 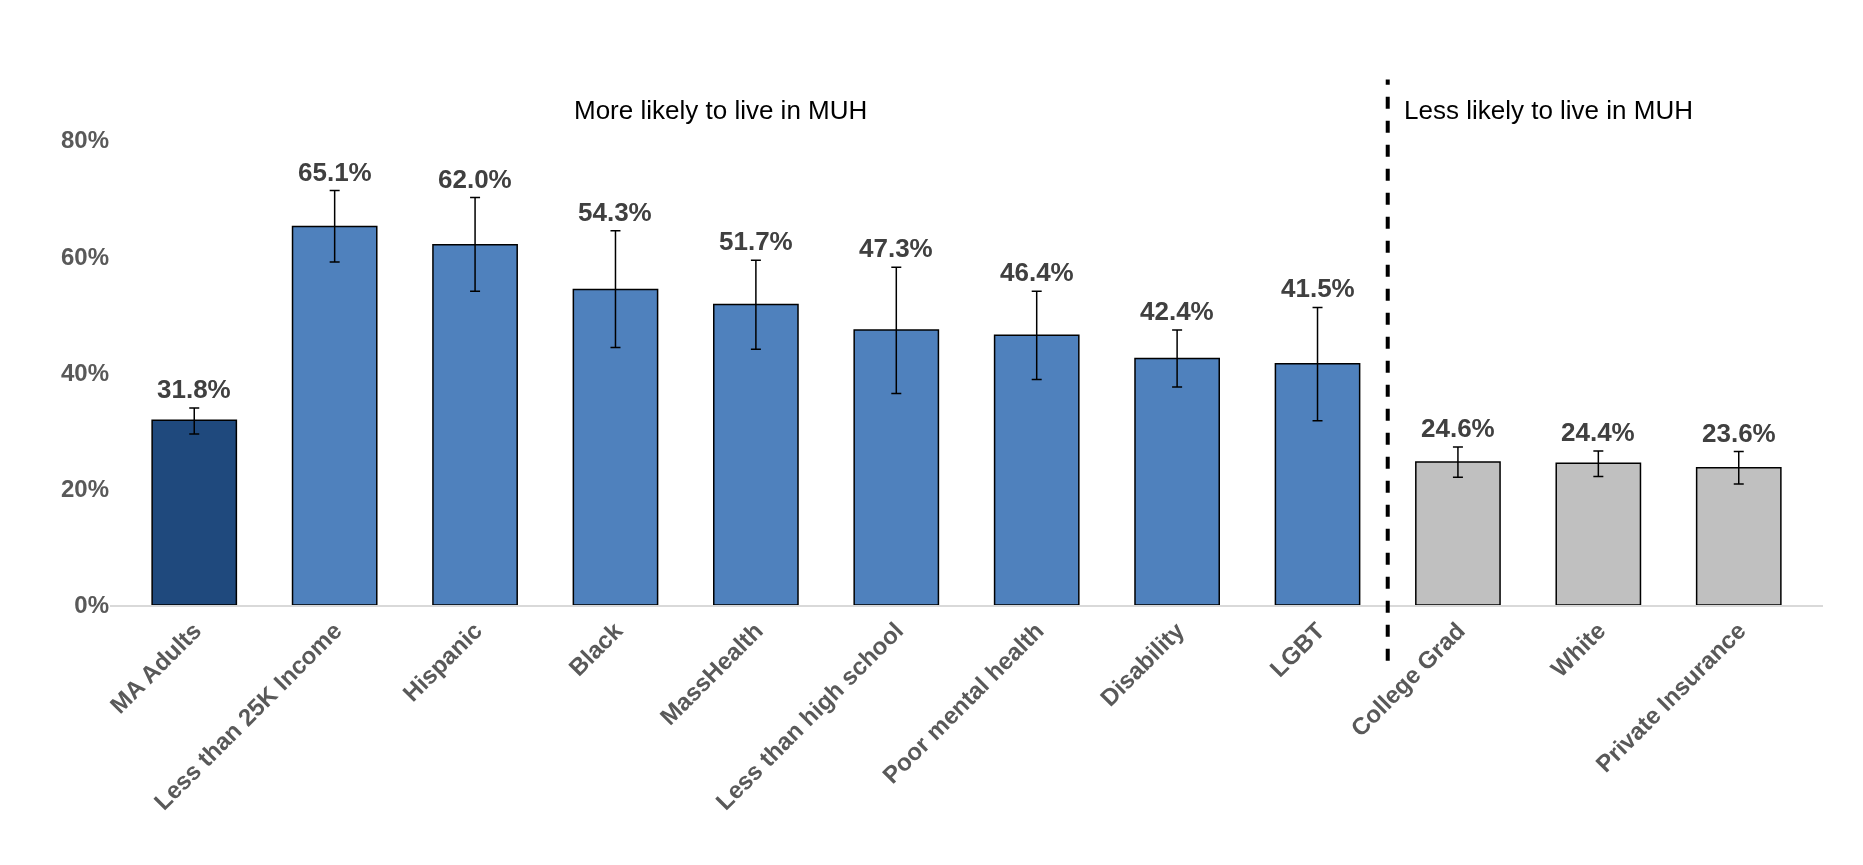 I want to click on data-label: 24.4%, so click(x=1598, y=432).